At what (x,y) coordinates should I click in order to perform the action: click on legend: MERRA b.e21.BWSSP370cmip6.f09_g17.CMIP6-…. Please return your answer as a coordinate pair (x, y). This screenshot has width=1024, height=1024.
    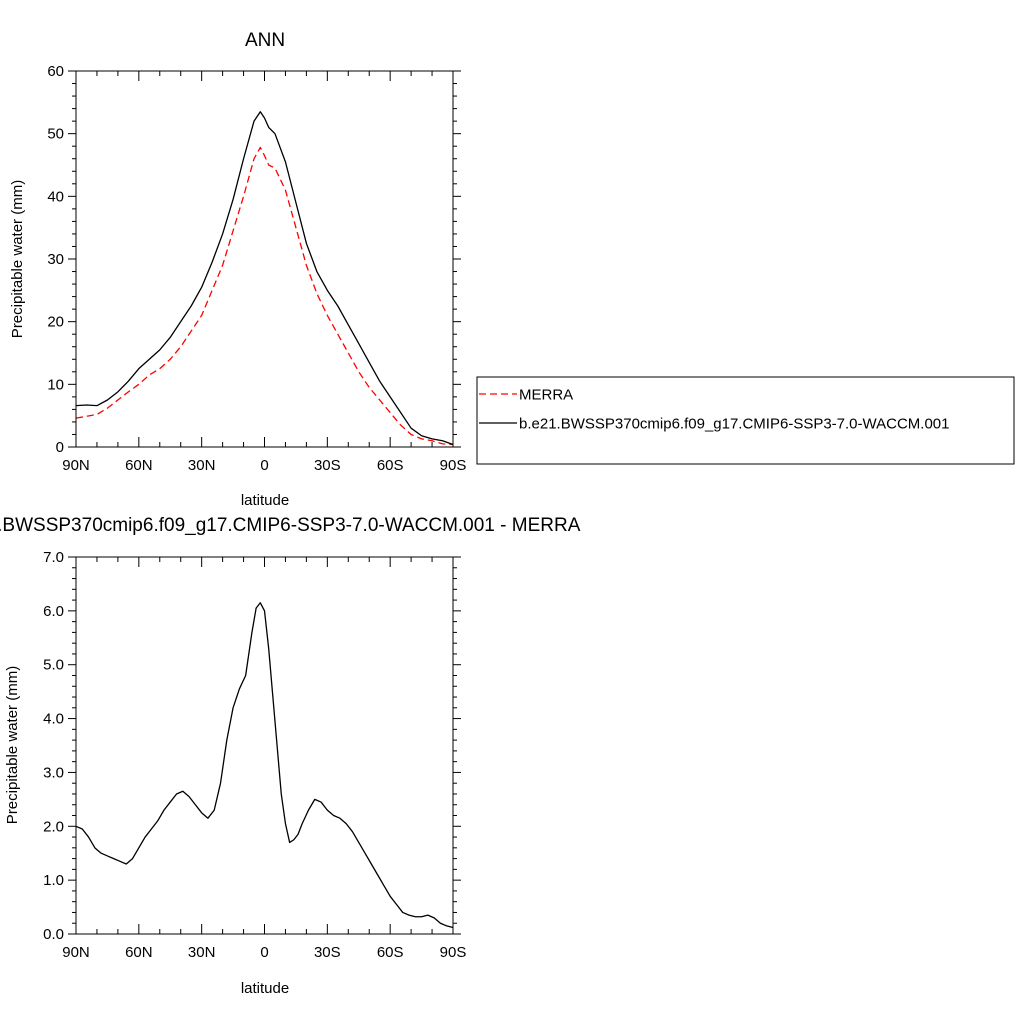
    Looking at the image, I should click on (745, 420).